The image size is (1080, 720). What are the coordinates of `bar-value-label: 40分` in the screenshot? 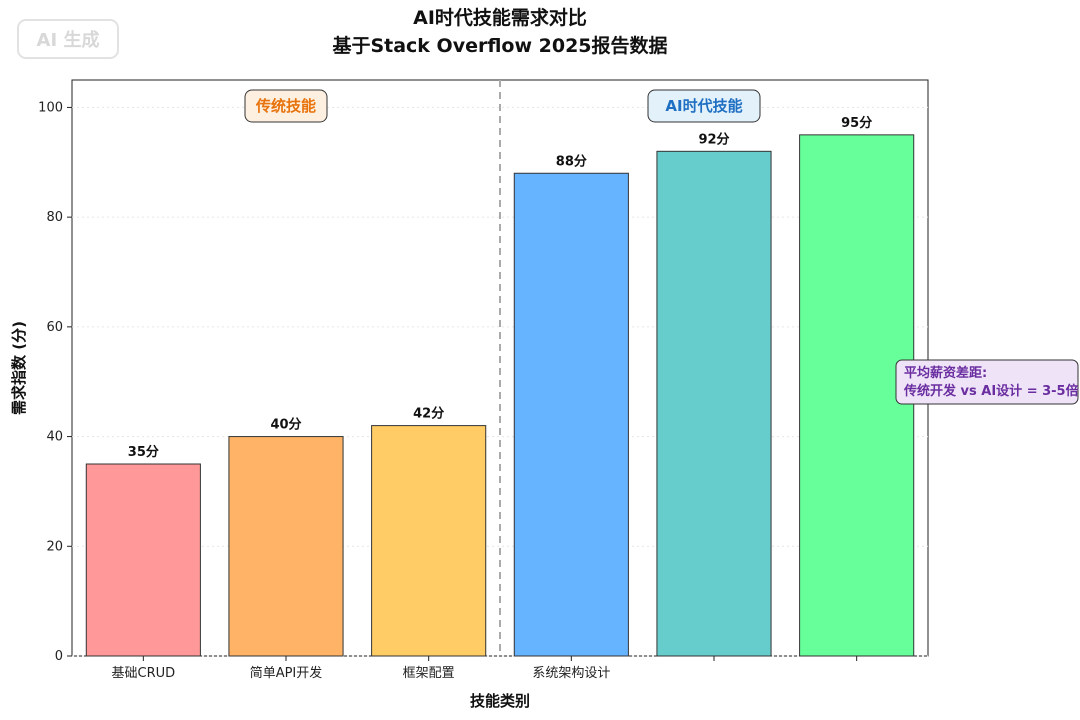 It's located at (285, 425).